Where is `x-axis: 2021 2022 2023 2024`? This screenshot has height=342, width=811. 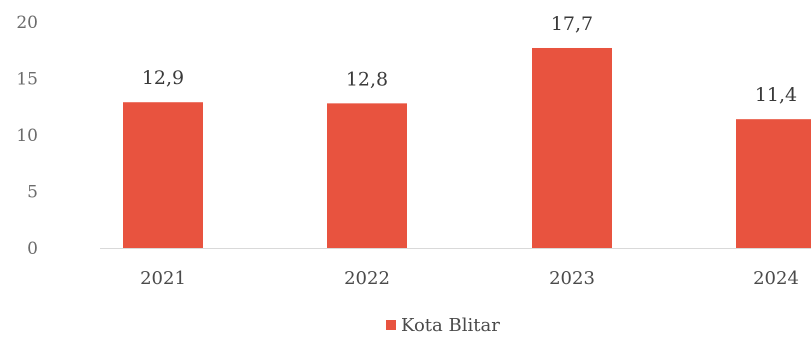 x-axis: 2021 2022 2023 2024 is located at coordinates (469, 278).